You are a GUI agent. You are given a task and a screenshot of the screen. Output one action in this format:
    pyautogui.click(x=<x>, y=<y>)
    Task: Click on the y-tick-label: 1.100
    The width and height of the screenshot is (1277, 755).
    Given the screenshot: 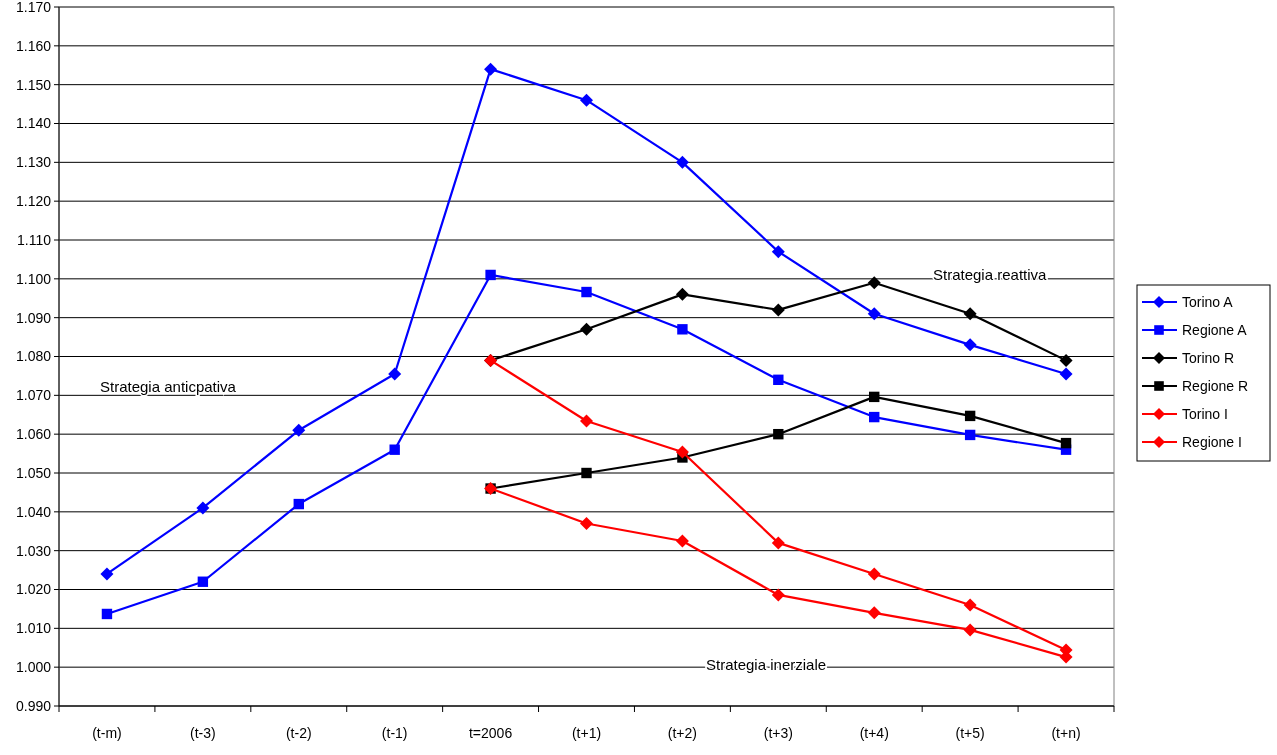 What is the action you would take?
    pyautogui.click(x=33, y=278)
    